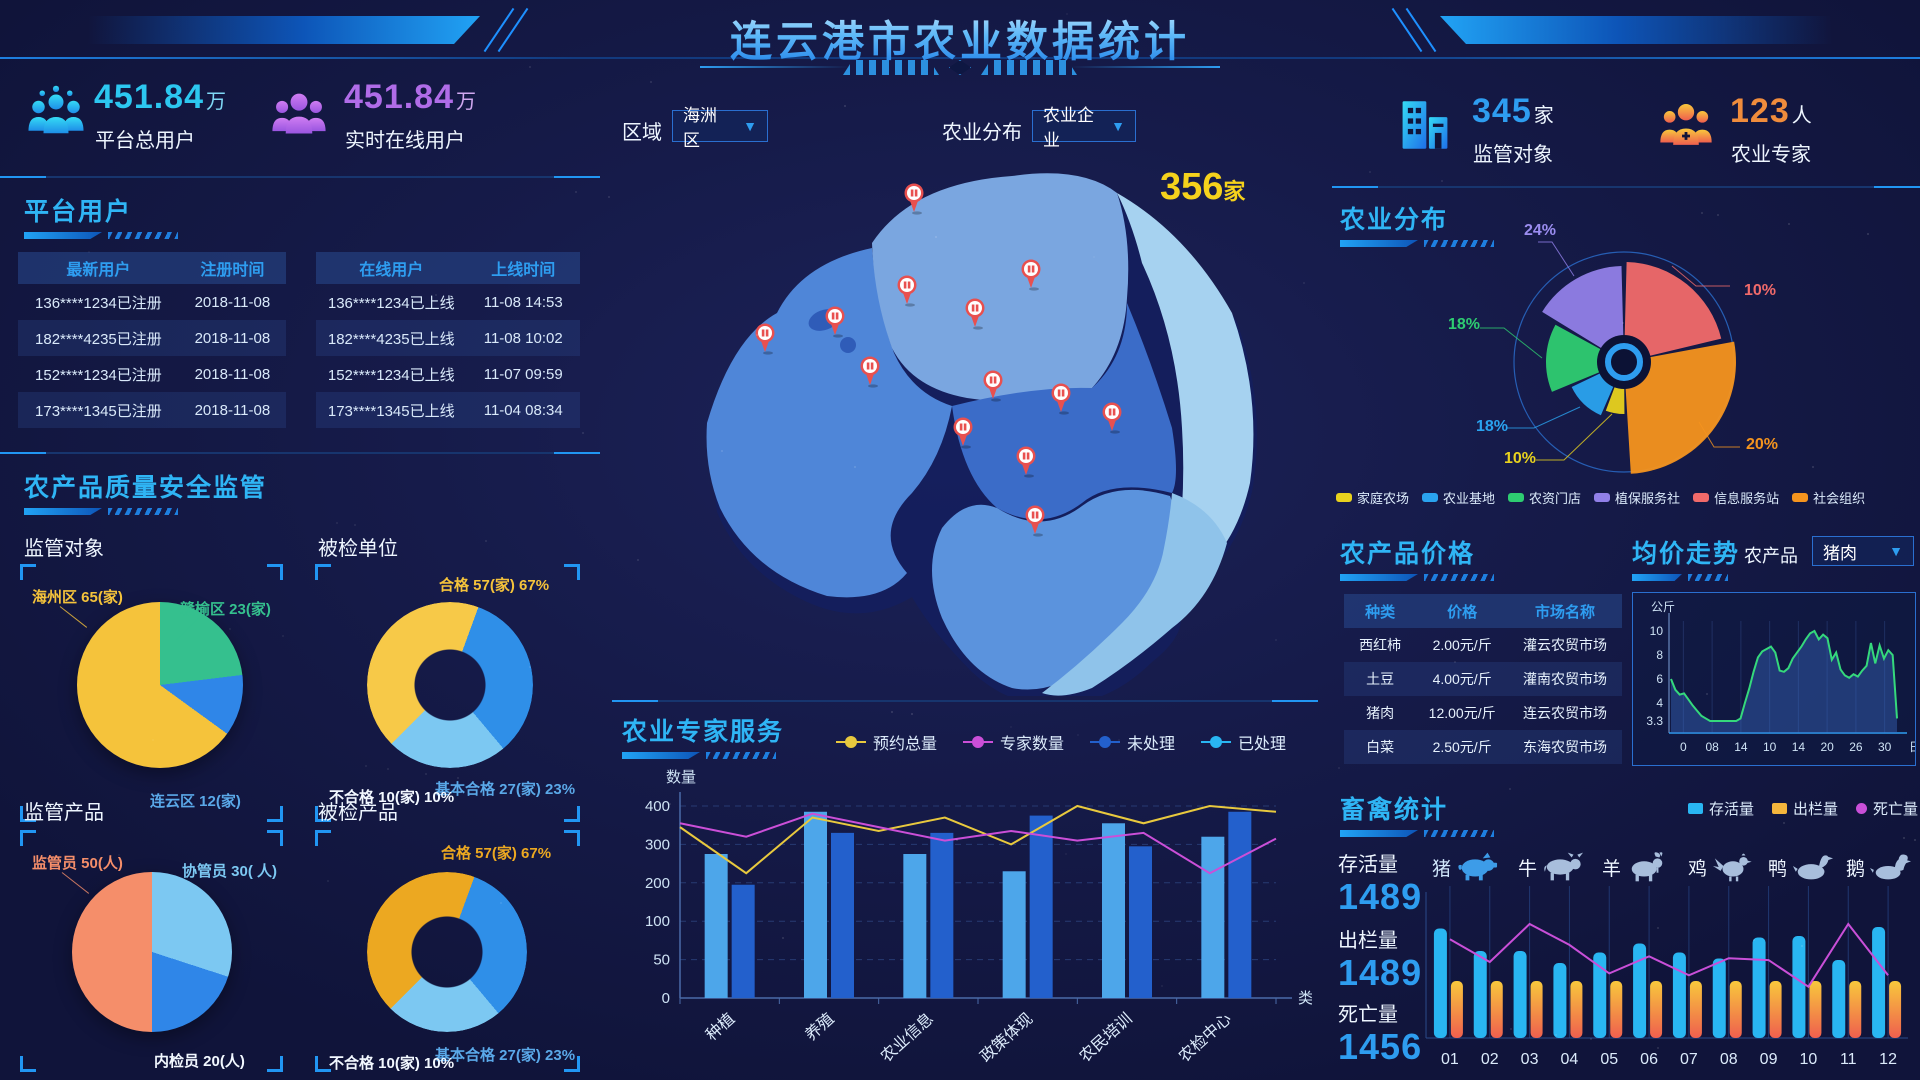 Image resolution: width=1920 pixels, height=1080 pixels. What do you see at coordinates (199, 1061) in the screenshot?
I see `pie-label: 内检员 20(人)` at bounding box center [199, 1061].